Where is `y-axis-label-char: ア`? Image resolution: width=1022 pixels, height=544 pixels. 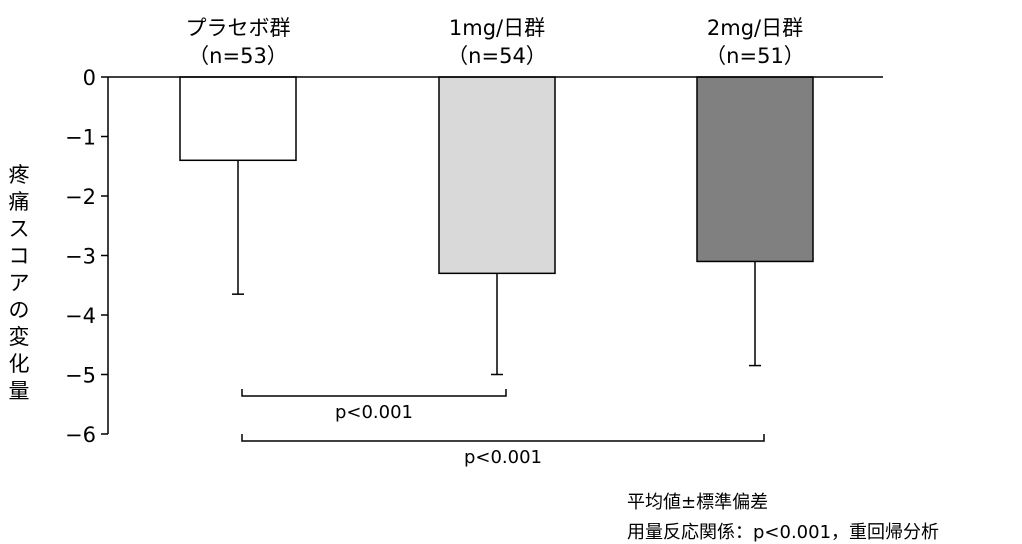 y-axis-label-char: ア is located at coordinates (19, 283).